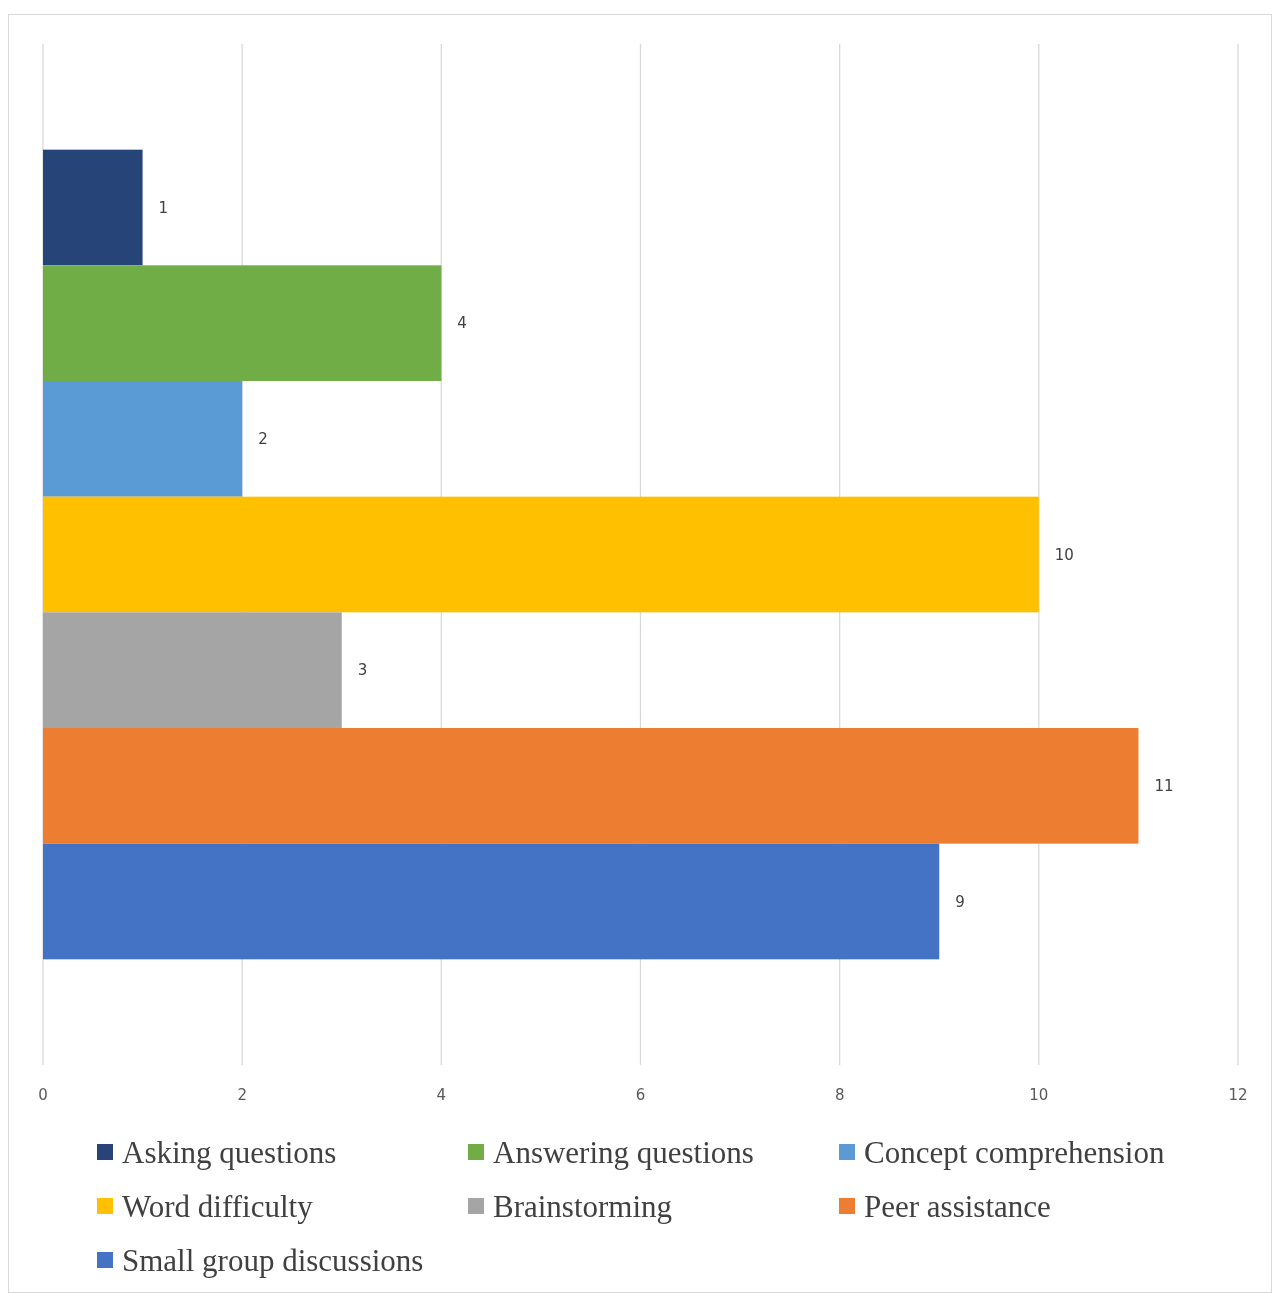  Describe the element at coordinates (1064, 554) in the screenshot. I see `data-label: 10` at that location.